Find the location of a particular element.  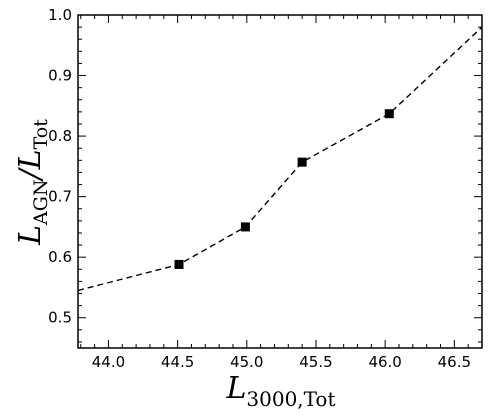

y-axis-label-sub1: AGN is located at coordinates (41, 202).